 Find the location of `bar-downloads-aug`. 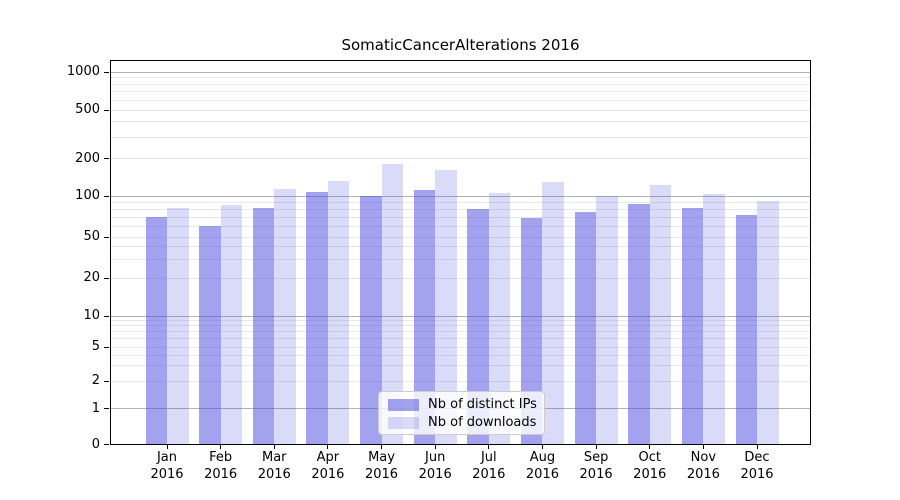

bar-downloads-aug is located at coordinates (553, 313).